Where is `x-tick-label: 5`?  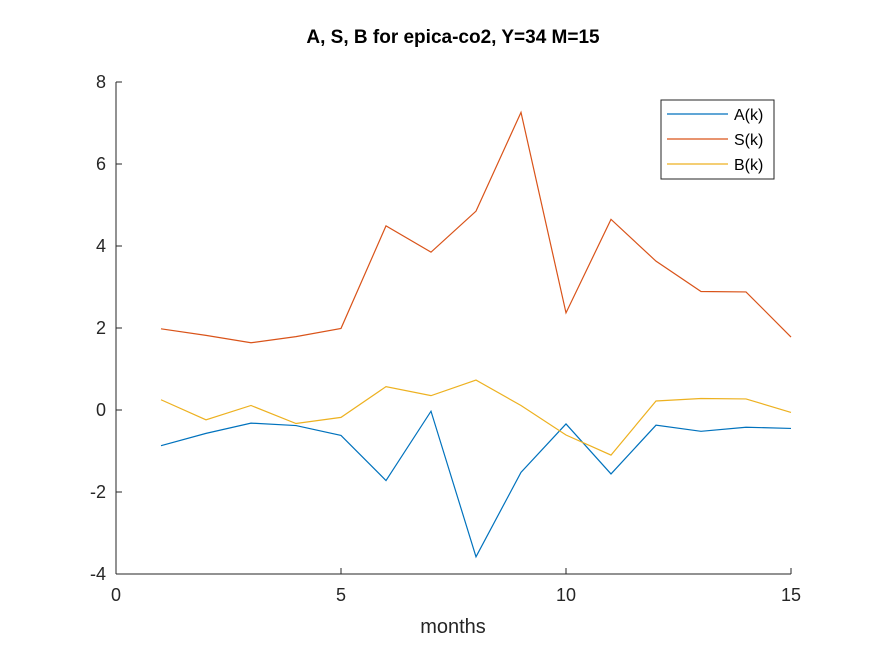 x-tick-label: 5 is located at coordinates (341, 595).